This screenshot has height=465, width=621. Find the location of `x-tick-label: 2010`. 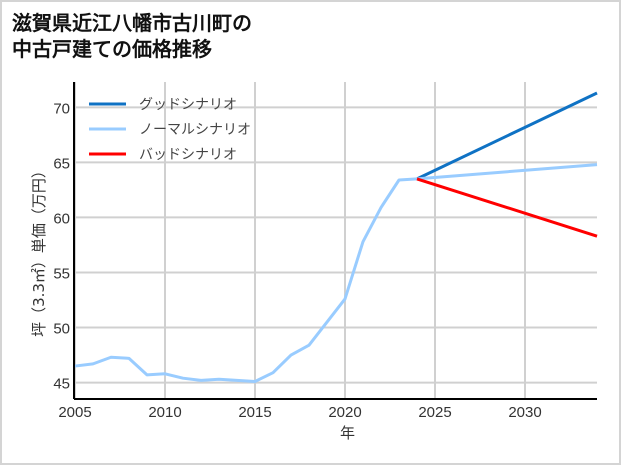

x-tick-label: 2010 is located at coordinates (164, 412).